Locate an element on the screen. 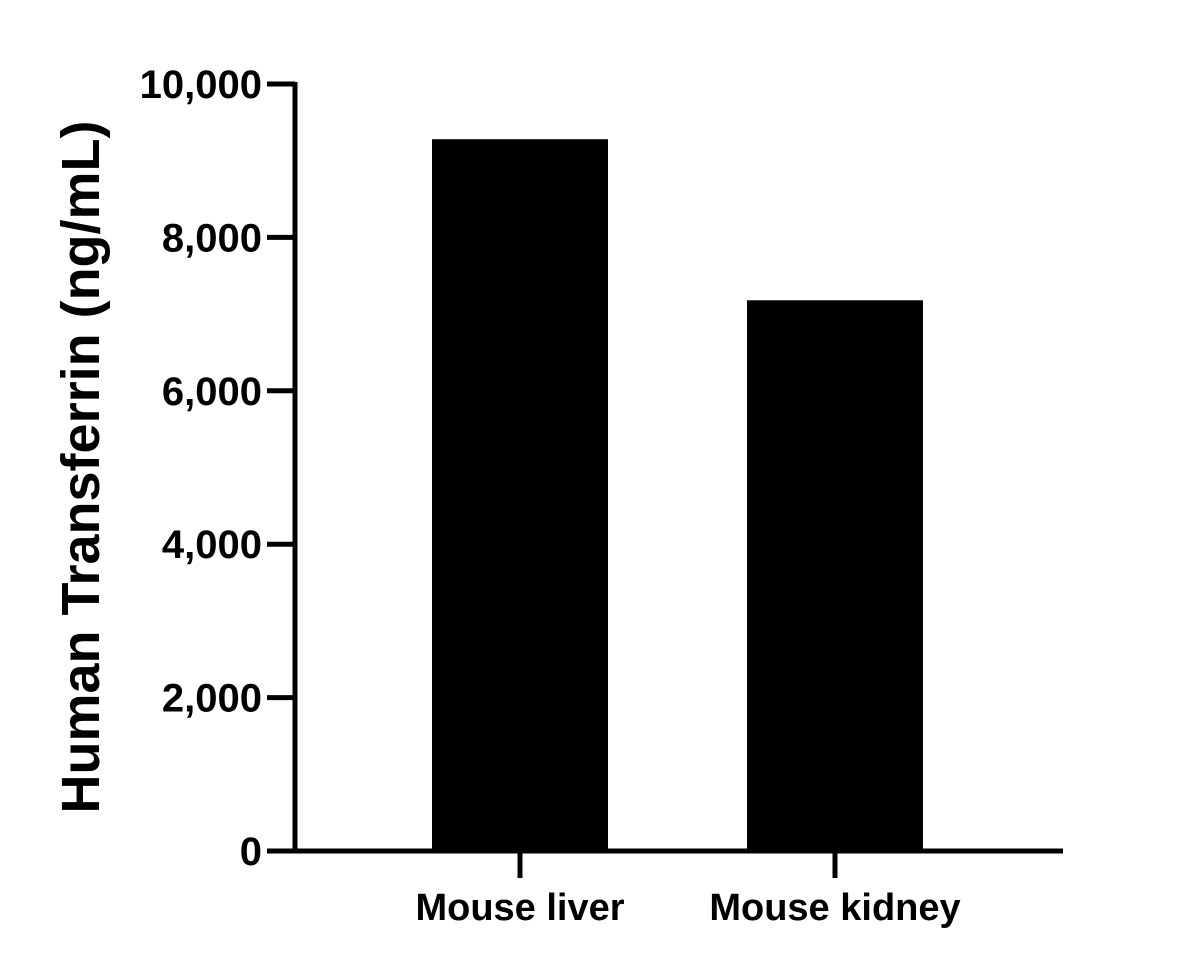  y-tick-label-4: 8,000 is located at coordinates (212, 238).